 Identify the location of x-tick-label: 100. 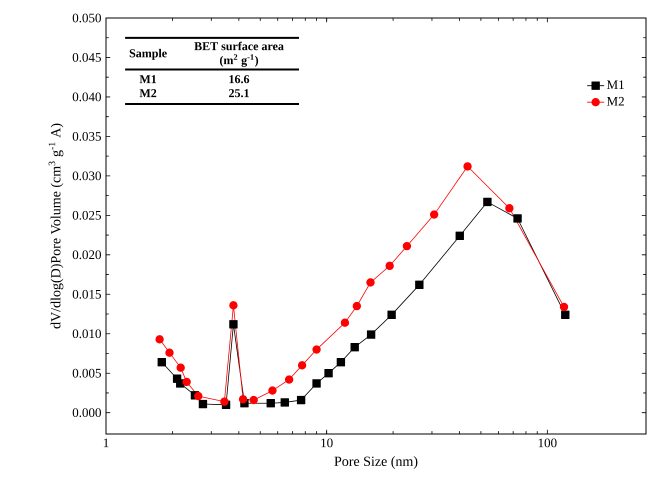
(547, 443).